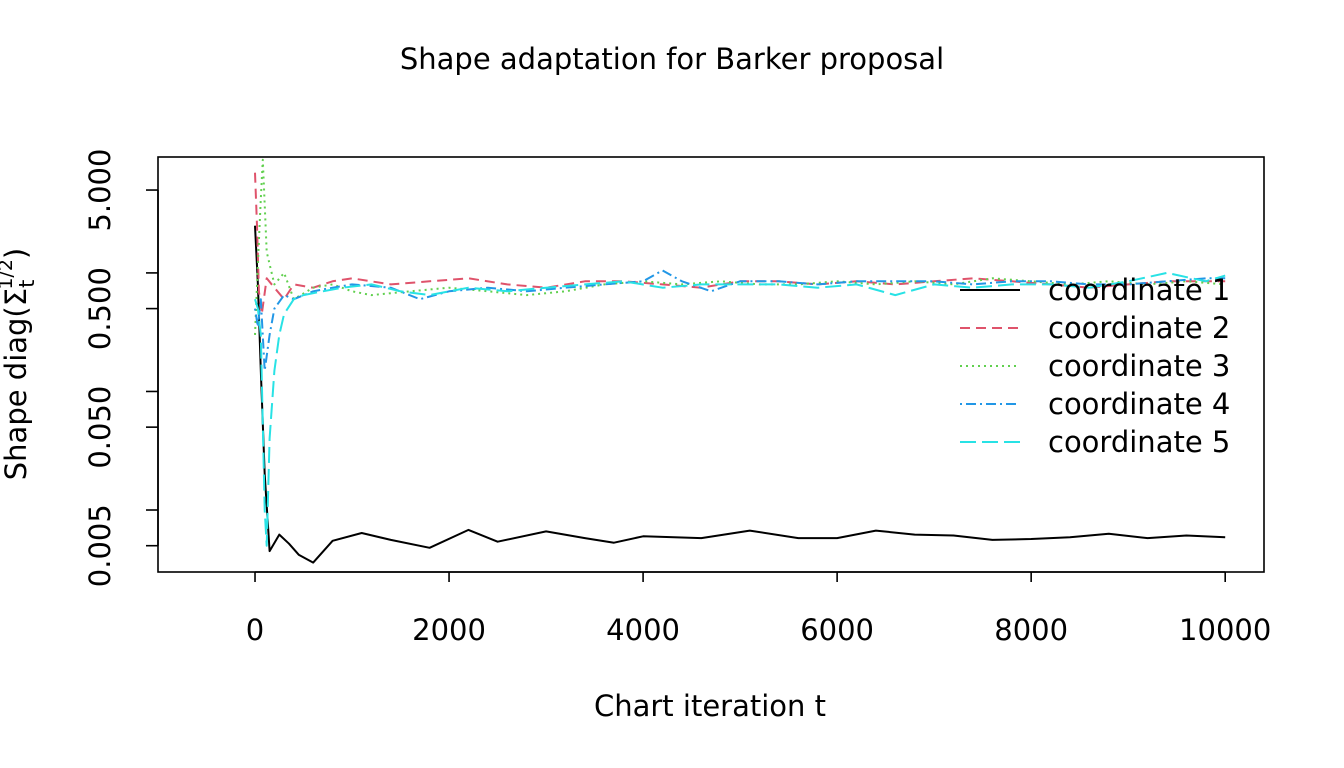  Describe the element at coordinates (672, 59) in the screenshot. I see `chart-title: Shape adaptation for Barker proposal` at that location.